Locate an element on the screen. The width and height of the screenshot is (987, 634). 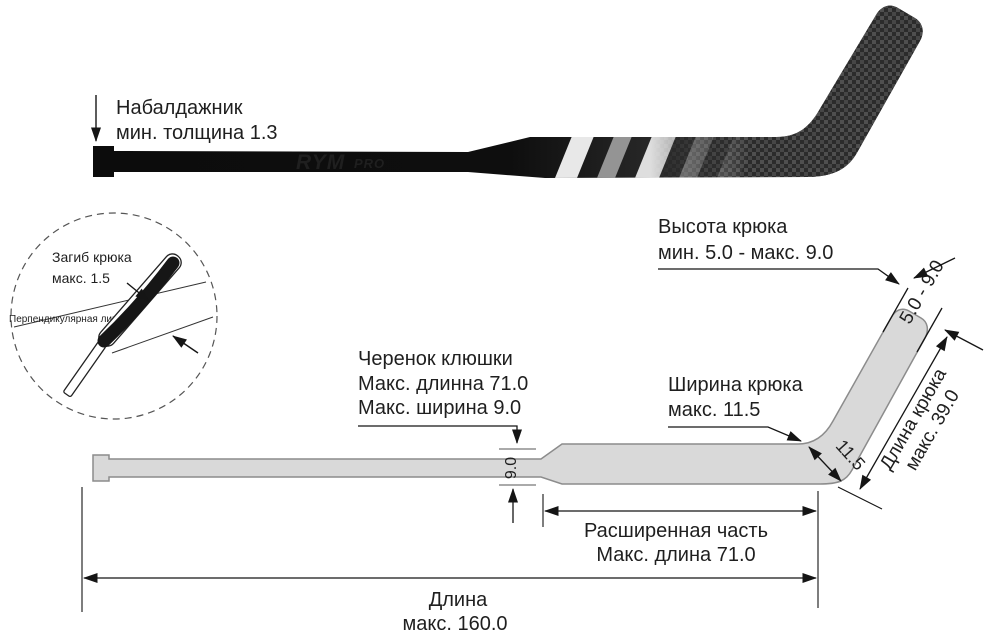
perpendicular-line-lower is located at coordinates (162, 335).